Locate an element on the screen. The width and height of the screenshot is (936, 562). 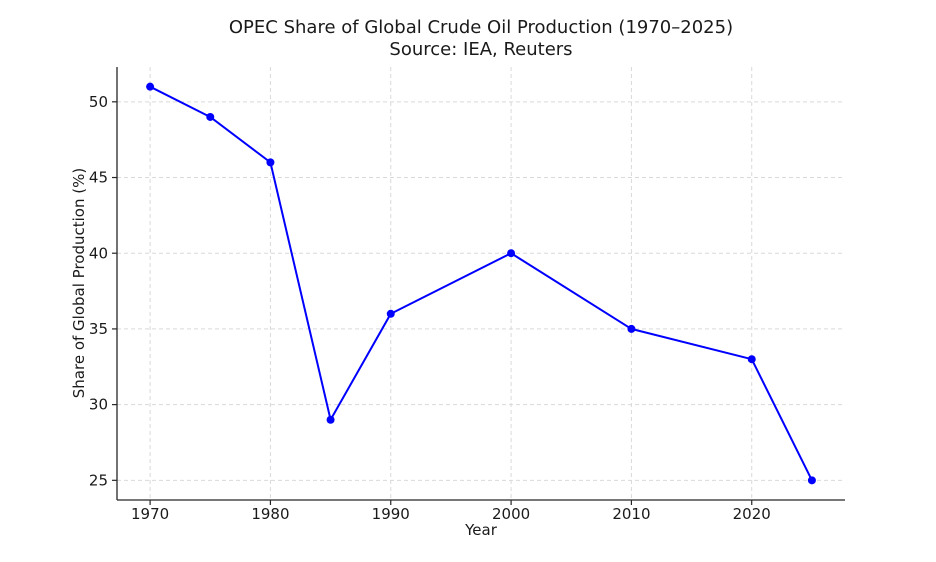
x-tick-label: 2010 is located at coordinates (631, 514).